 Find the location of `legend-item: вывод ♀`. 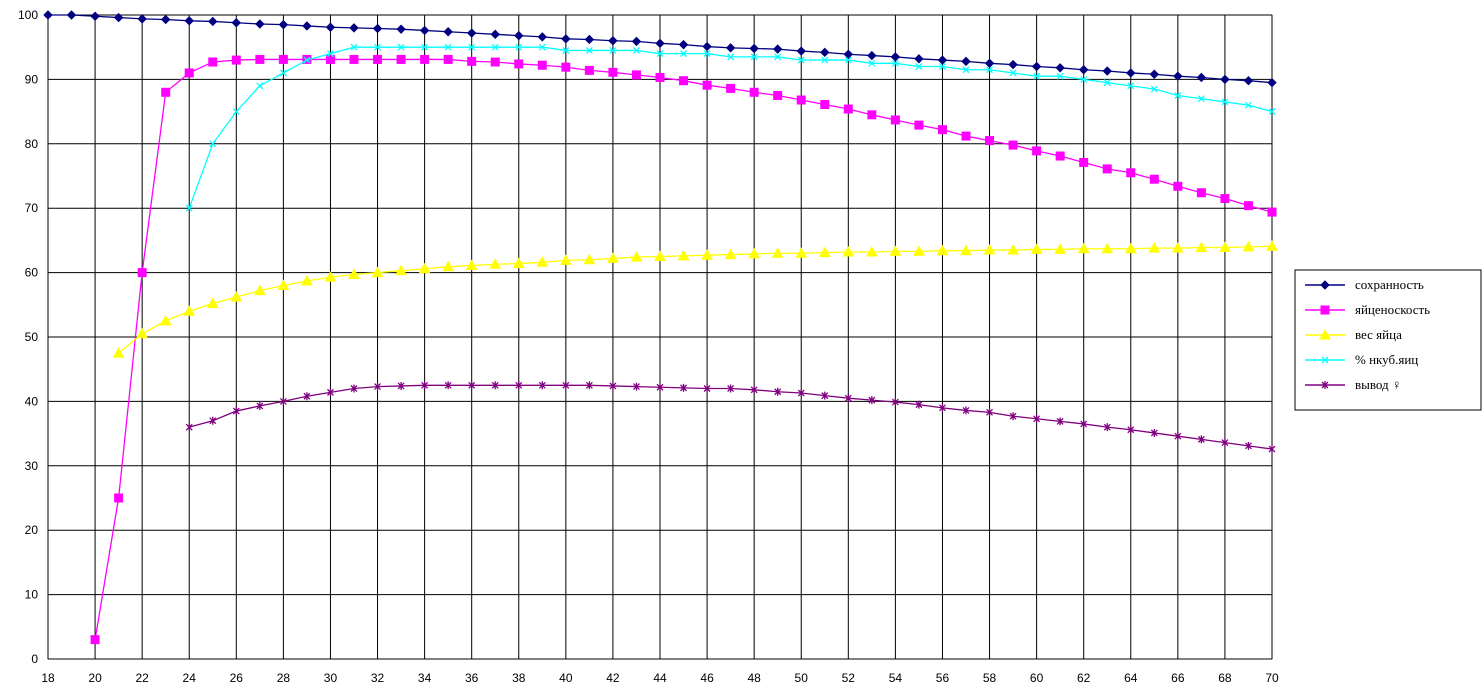

legend-item: вывод ♀ is located at coordinates (1353, 384).